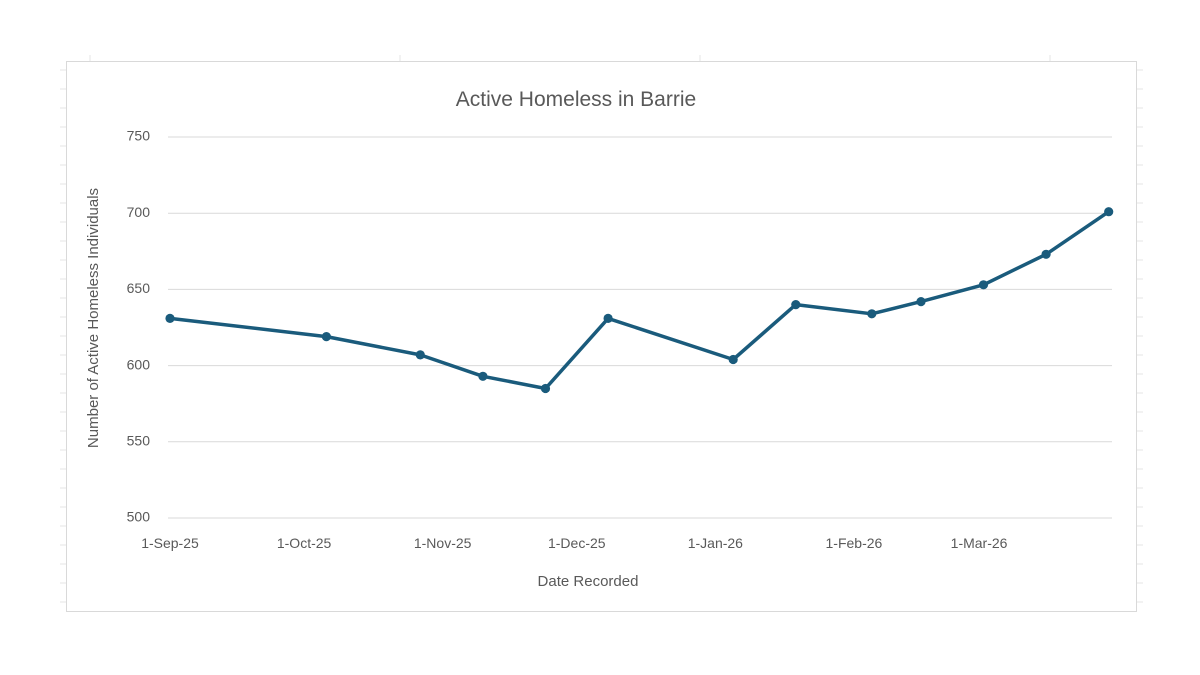  I want to click on data-point-marker: 2026-01-05: 604, so click(733, 359).